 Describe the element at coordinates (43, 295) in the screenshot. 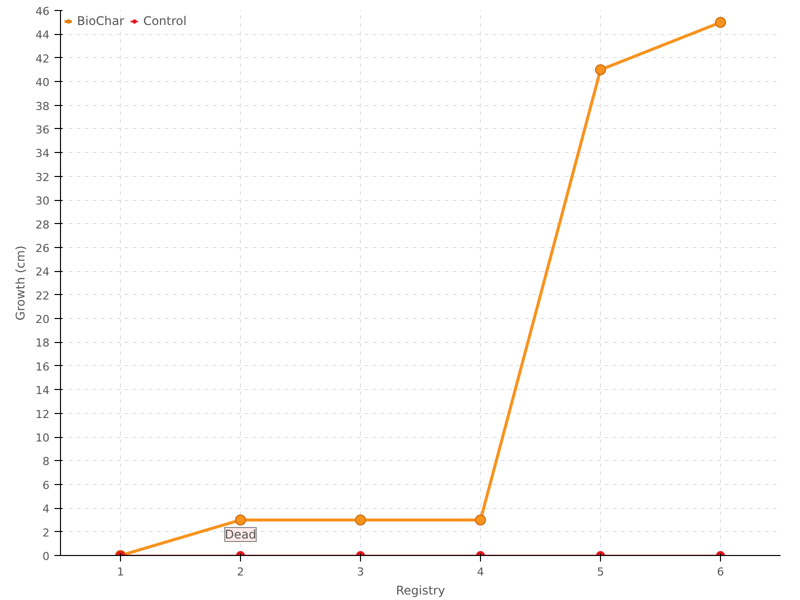

I see `y-tick-label: 22` at that location.